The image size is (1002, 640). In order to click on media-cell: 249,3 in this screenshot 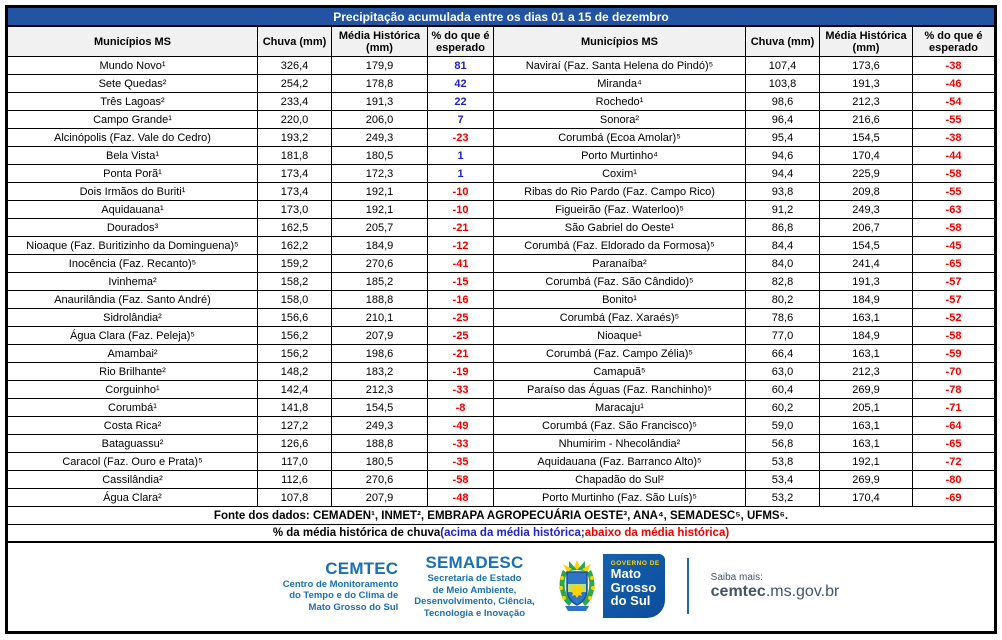, I will do `click(866, 210)`.